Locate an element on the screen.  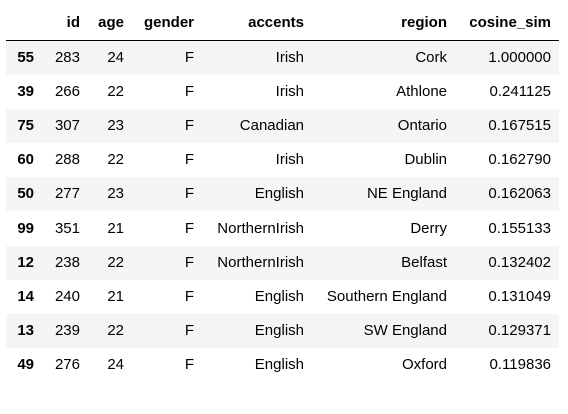
table-row: 75 307 23 F Canadian Ontario 0.167515 is located at coordinates (282, 126).